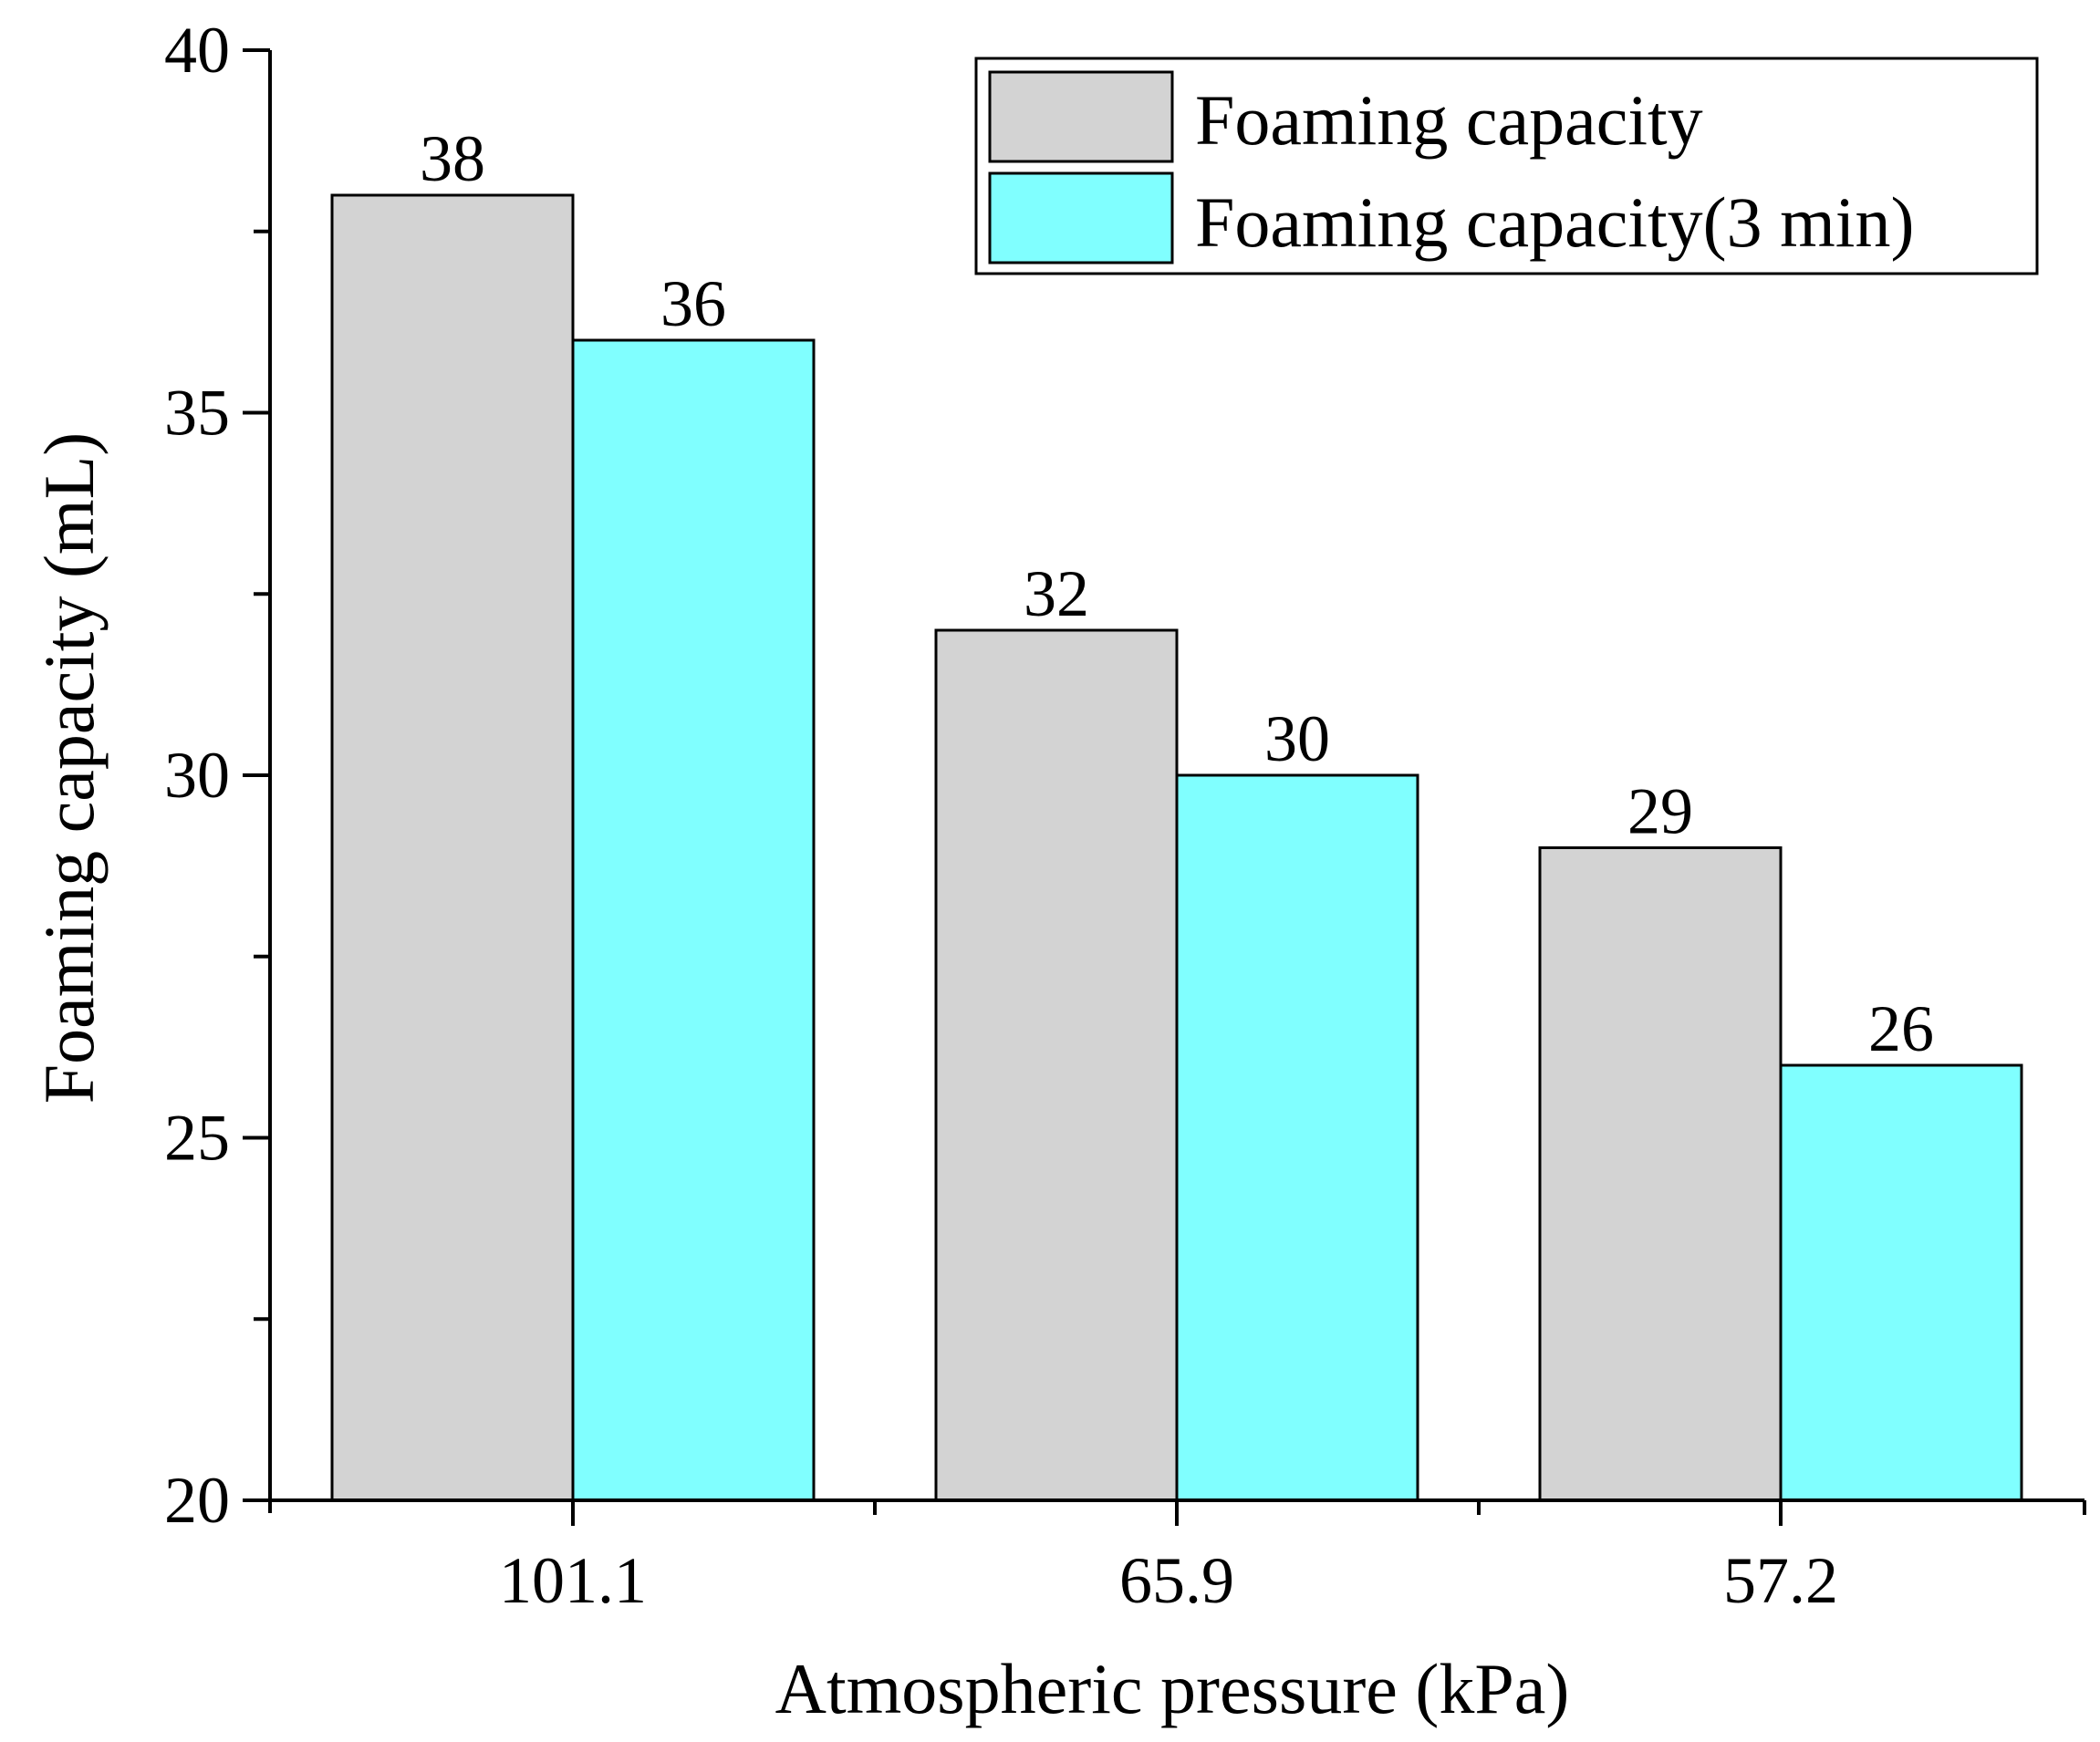  What do you see at coordinates (197, 50) in the screenshot?
I see `y-tick-label: 40` at bounding box center [197, 50].